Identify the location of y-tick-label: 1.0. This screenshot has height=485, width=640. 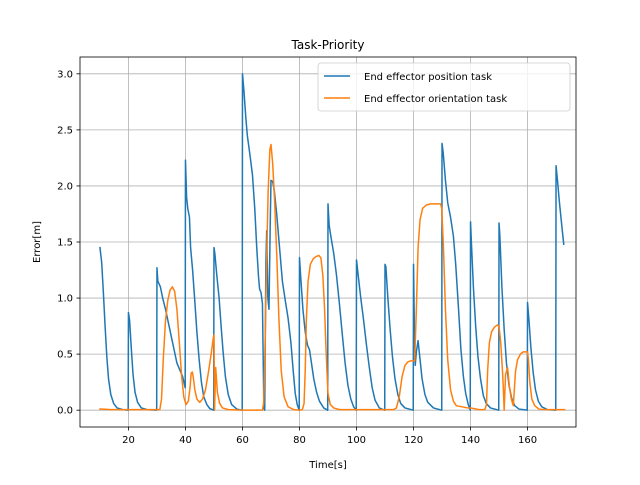
(65, 299).